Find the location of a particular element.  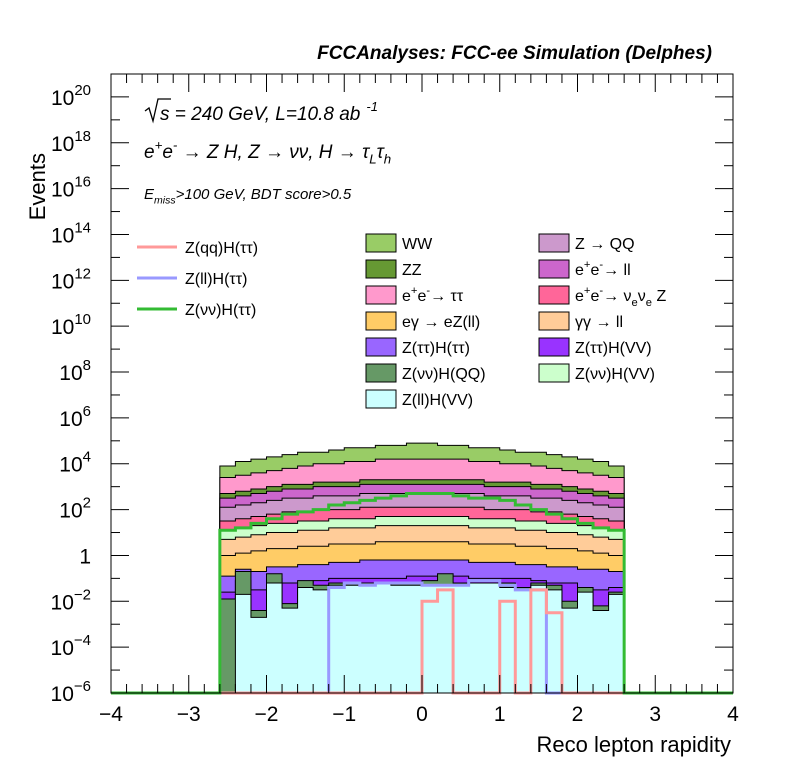

background-legend-label-run: ν is located at coordinates (642, 296).